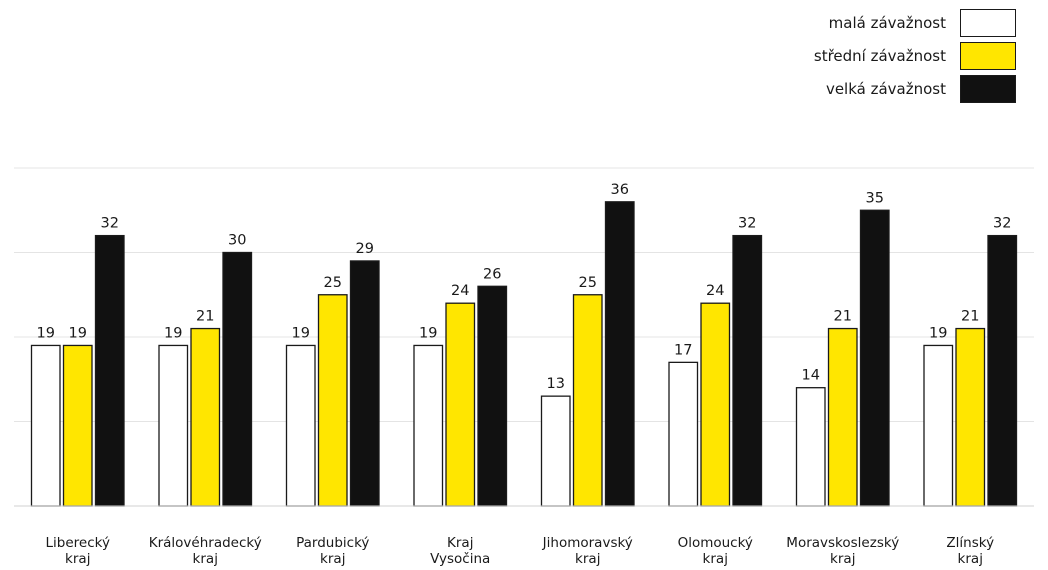  What do you see at coordinates (887, 22) in the screenshot?
I see `legend-label-mala: malá závažnost` at bounding box center [887, 22].